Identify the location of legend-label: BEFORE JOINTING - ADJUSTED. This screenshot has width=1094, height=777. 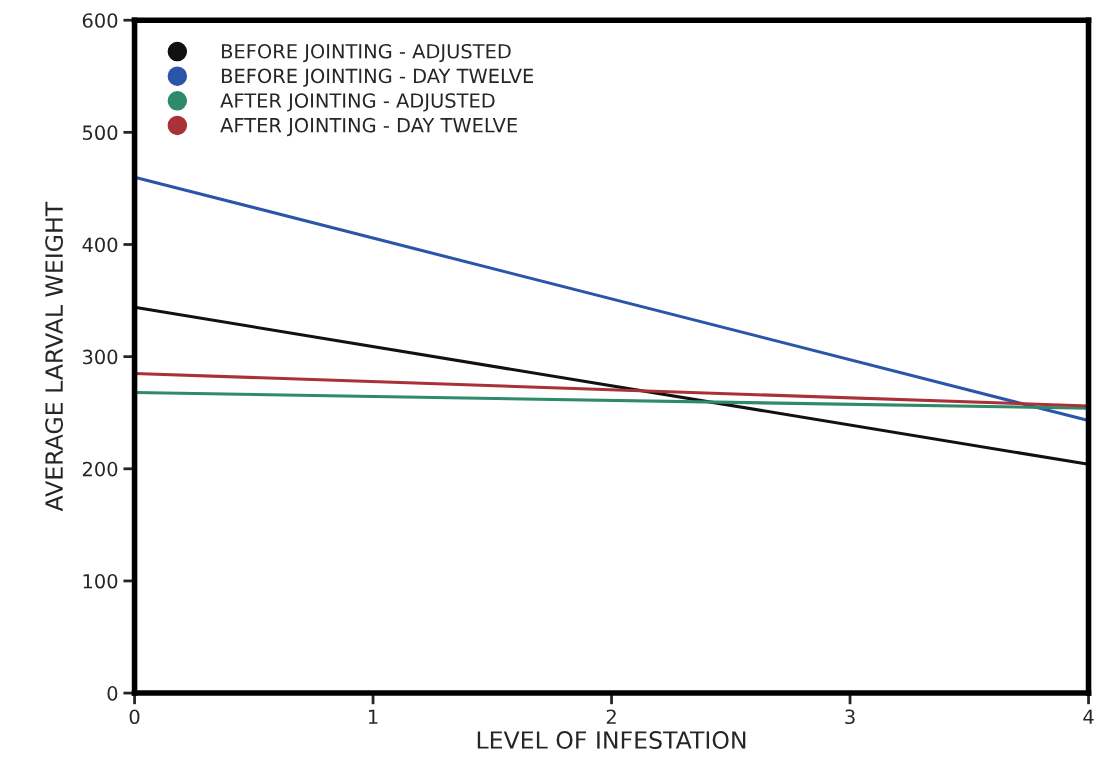
(366, 53).